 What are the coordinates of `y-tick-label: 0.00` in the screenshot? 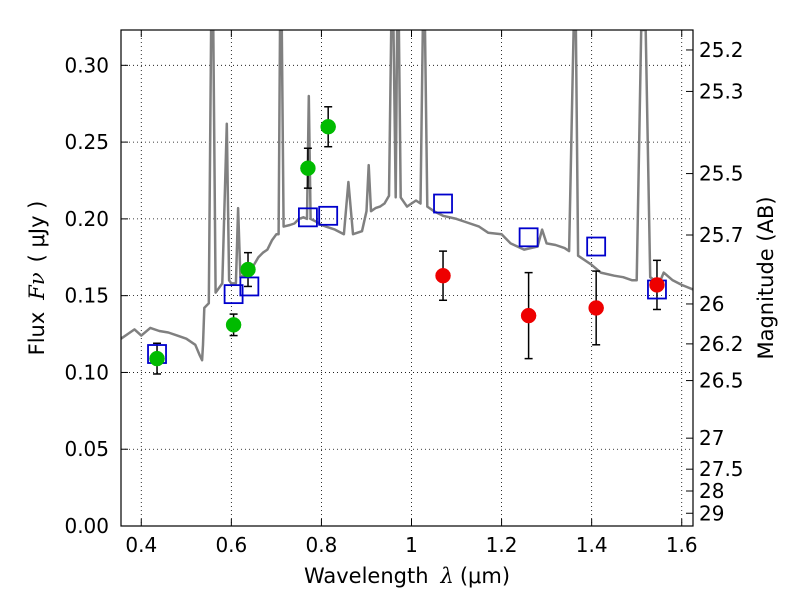 It's located at (86, 526).